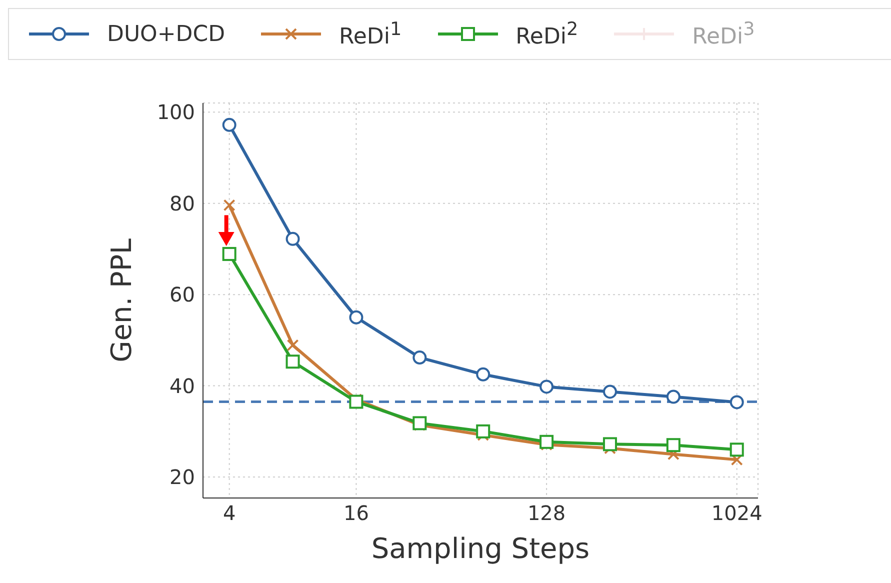 This screenshot has width=891, height=583. What do you see at coordinates (736, 513) in the screenshot?
I see `x-tick-label: 1024` at bounding box center [736, 513].